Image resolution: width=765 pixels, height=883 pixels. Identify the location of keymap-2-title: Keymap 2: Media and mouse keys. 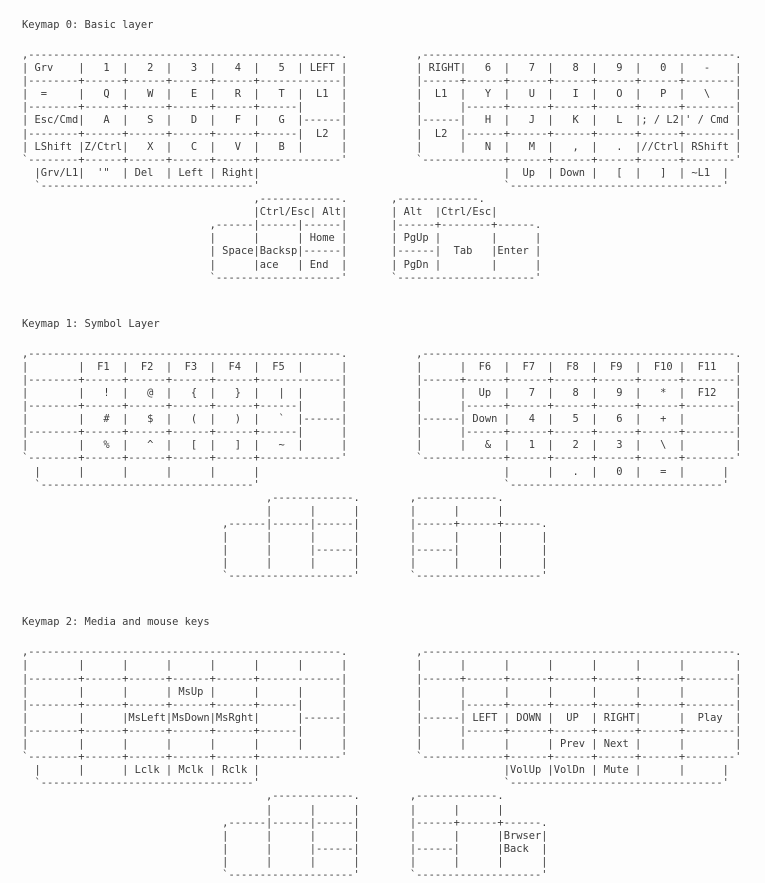
(116, 622).